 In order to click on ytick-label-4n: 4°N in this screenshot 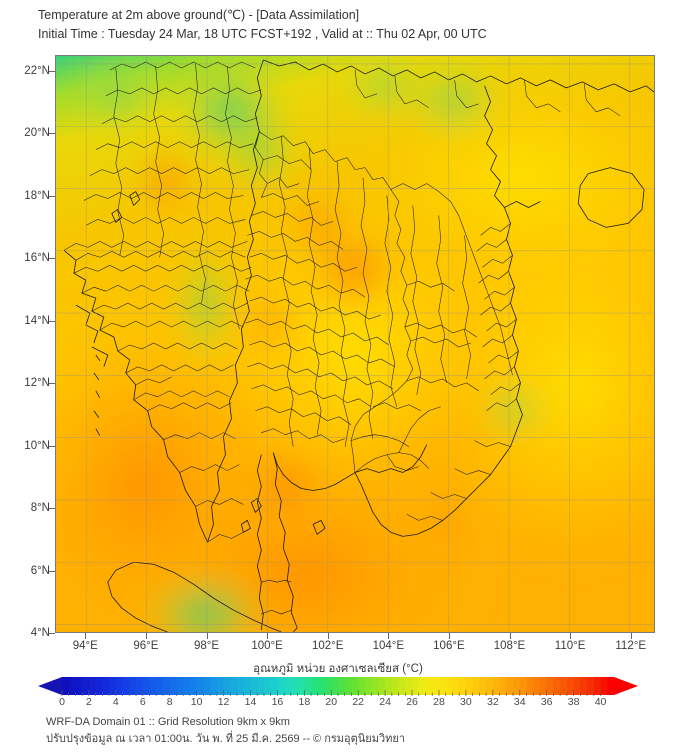, I will do `click(40, 633)`.